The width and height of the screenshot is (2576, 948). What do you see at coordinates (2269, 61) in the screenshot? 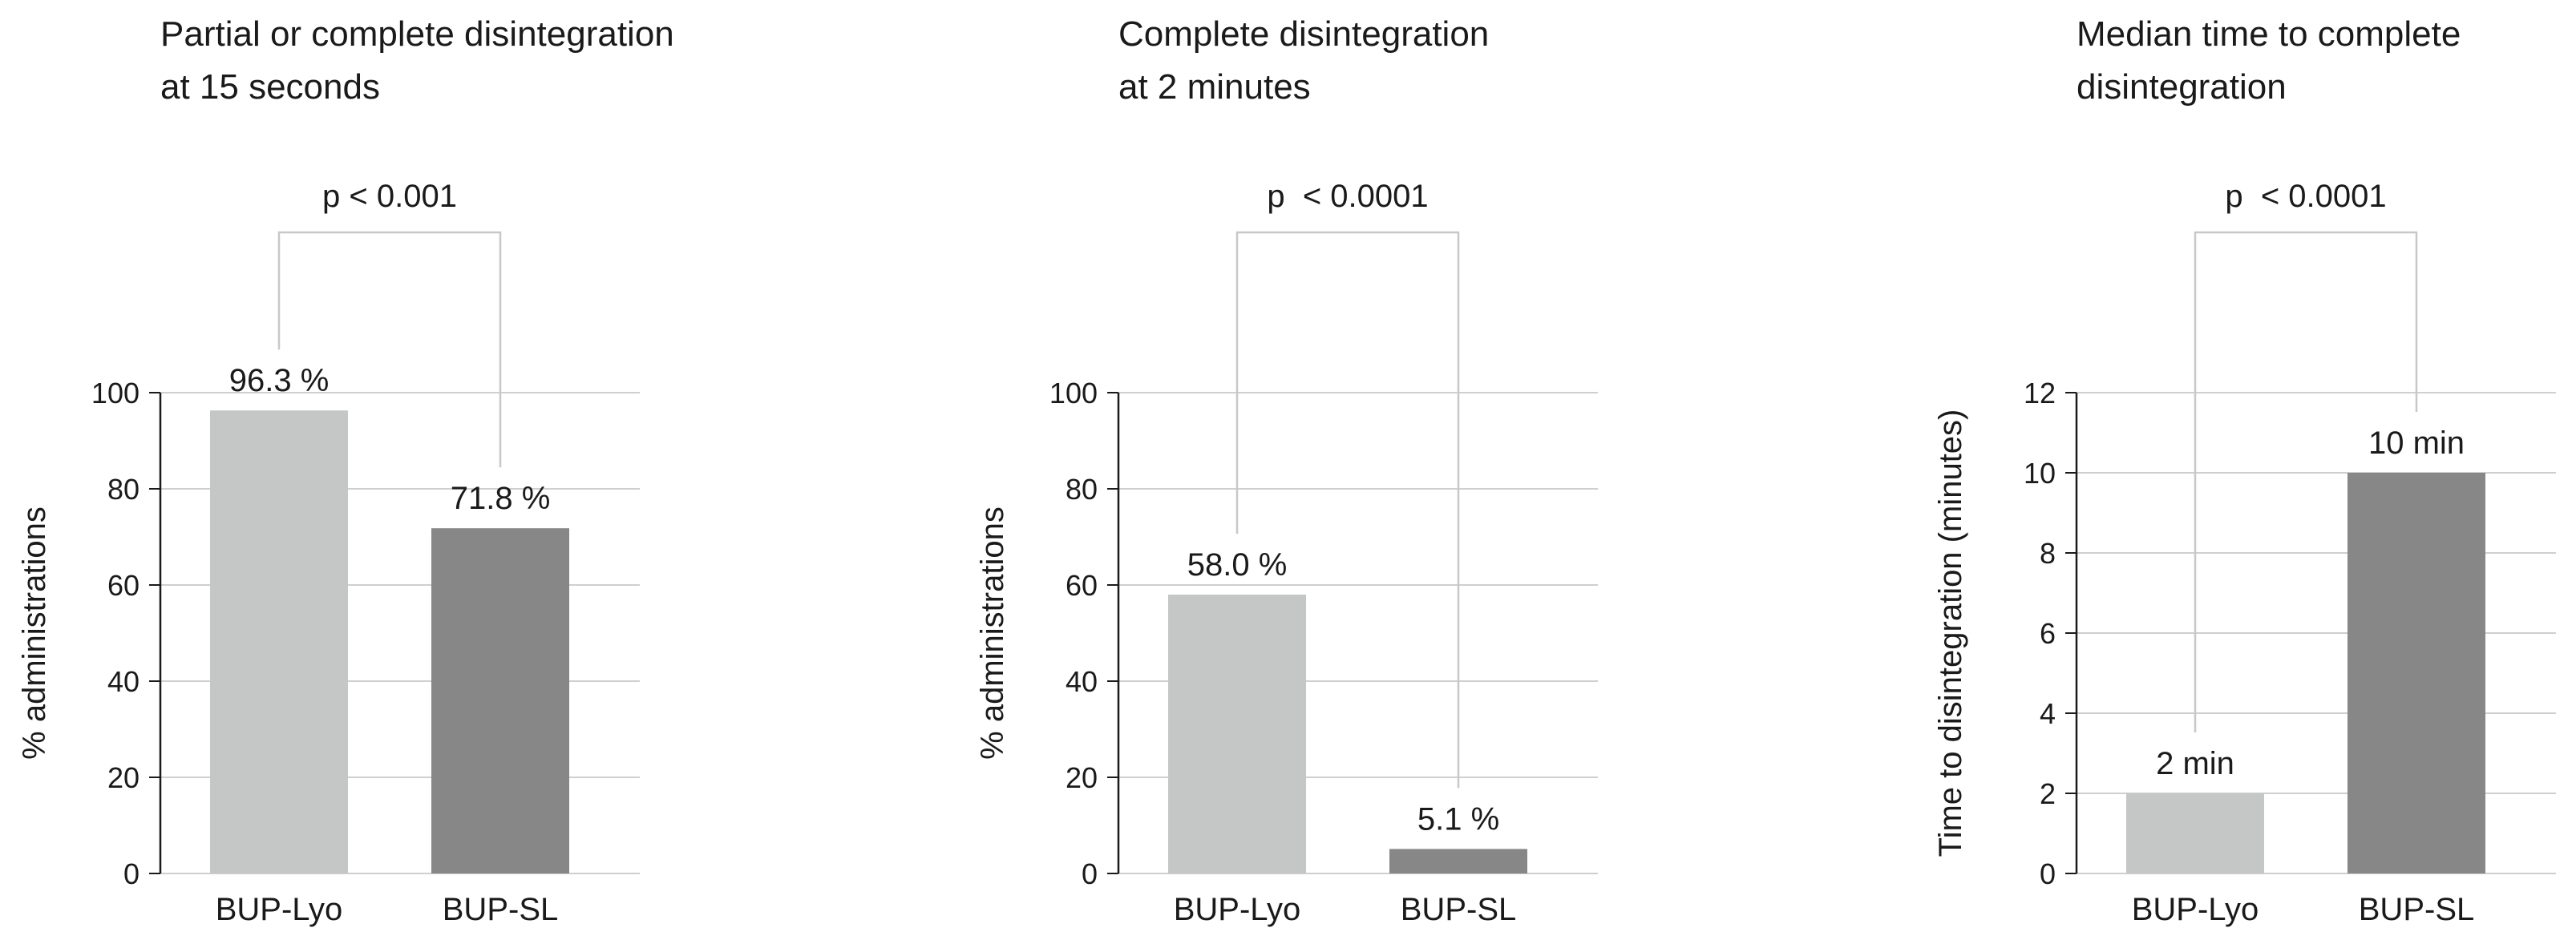
I see `chart-title: Median time to complete disintegration` at bounding box center [2269, 61].